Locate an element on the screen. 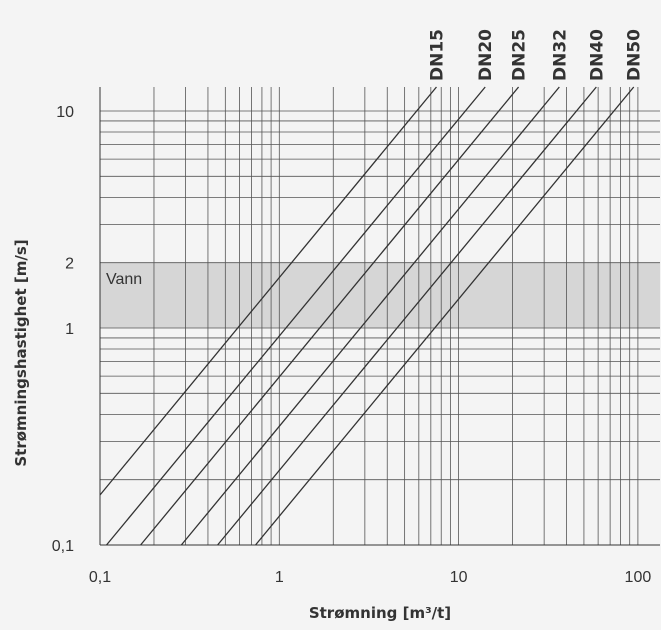  series-label-dn50: DN50 is located at coordinates (635, 55).